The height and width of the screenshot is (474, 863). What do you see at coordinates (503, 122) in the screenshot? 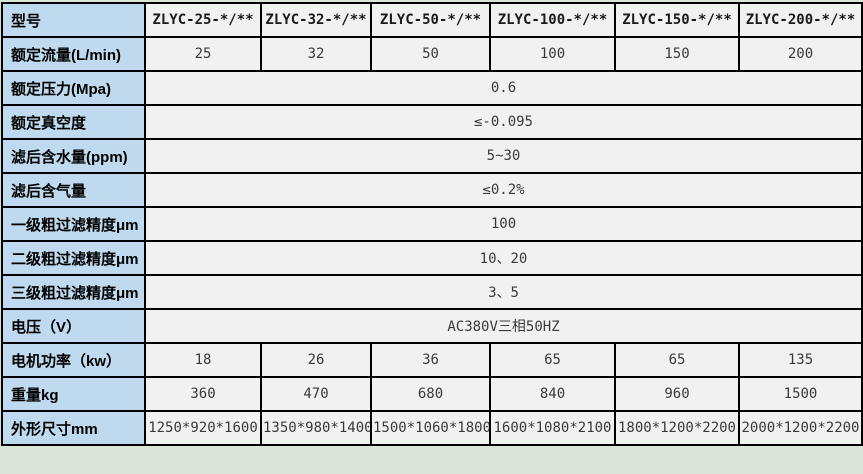
I see `spec-value-merged: ≤-0.095` at bounding box center [503, 122].